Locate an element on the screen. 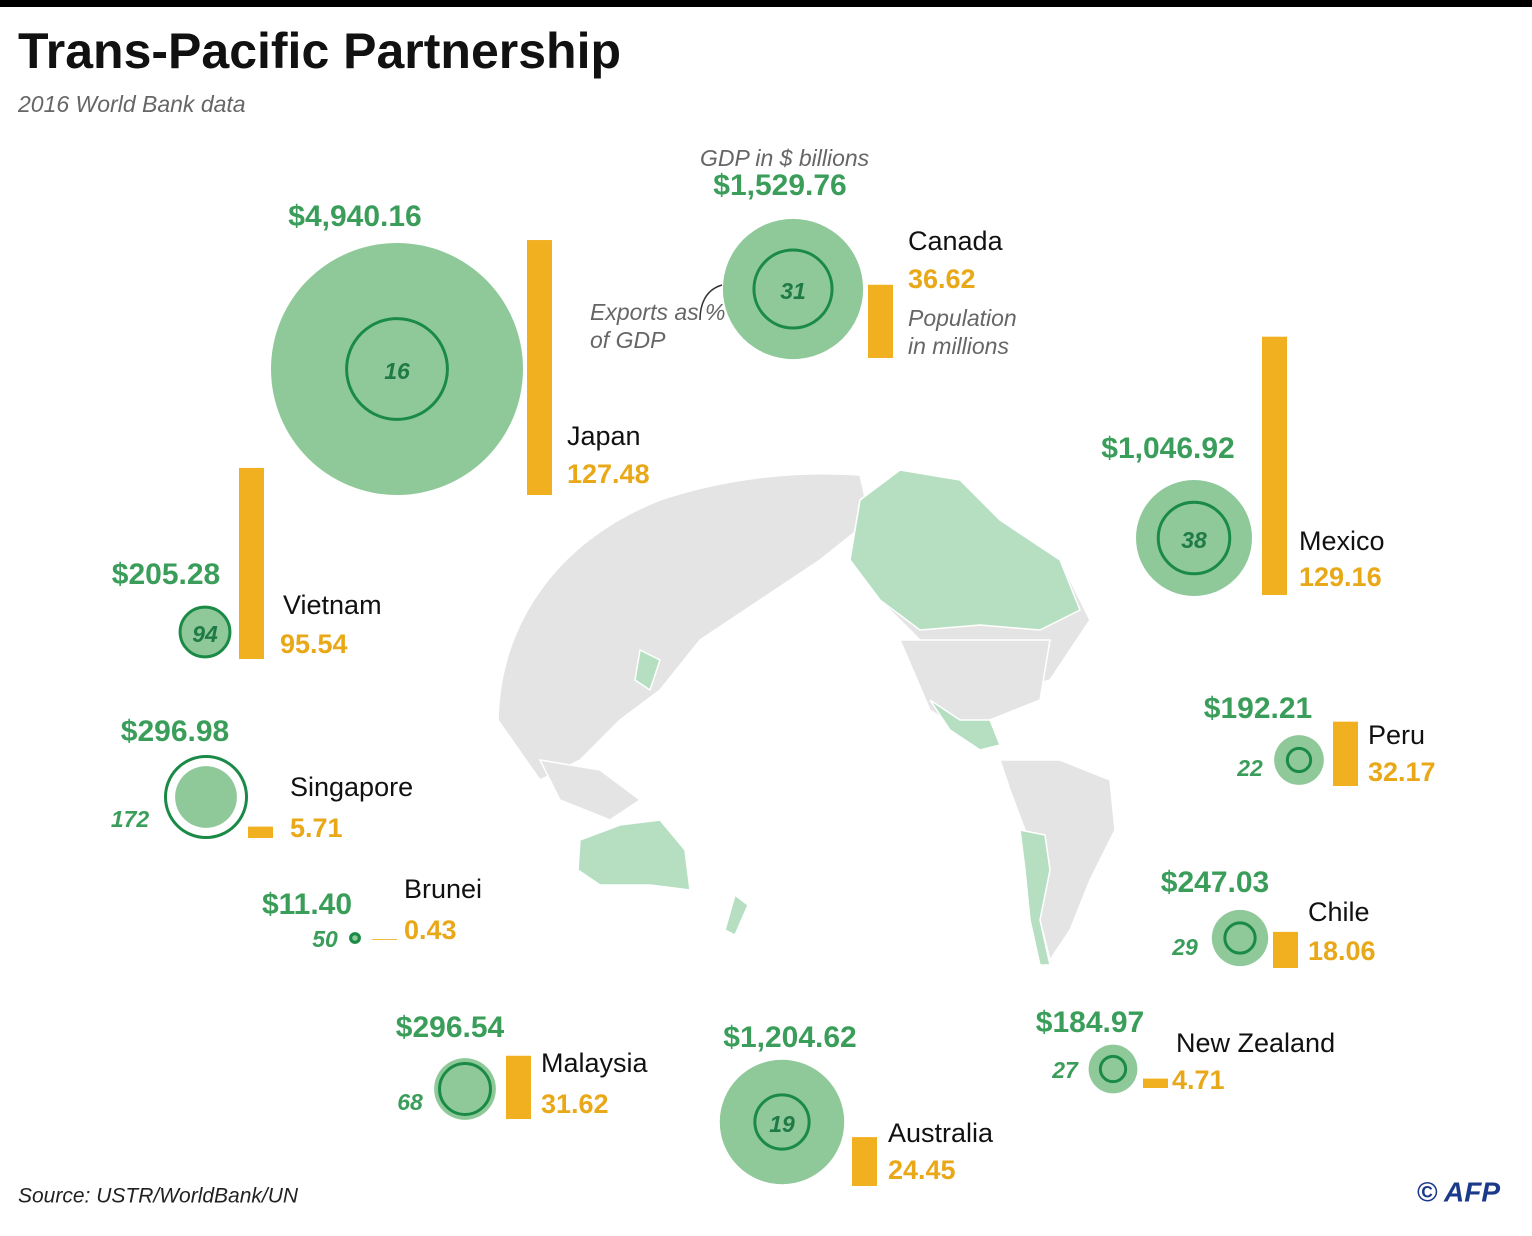 This screenshot has height=1236, width=1532. gdp-label: $11.40 is located at coordinates (307, 904).